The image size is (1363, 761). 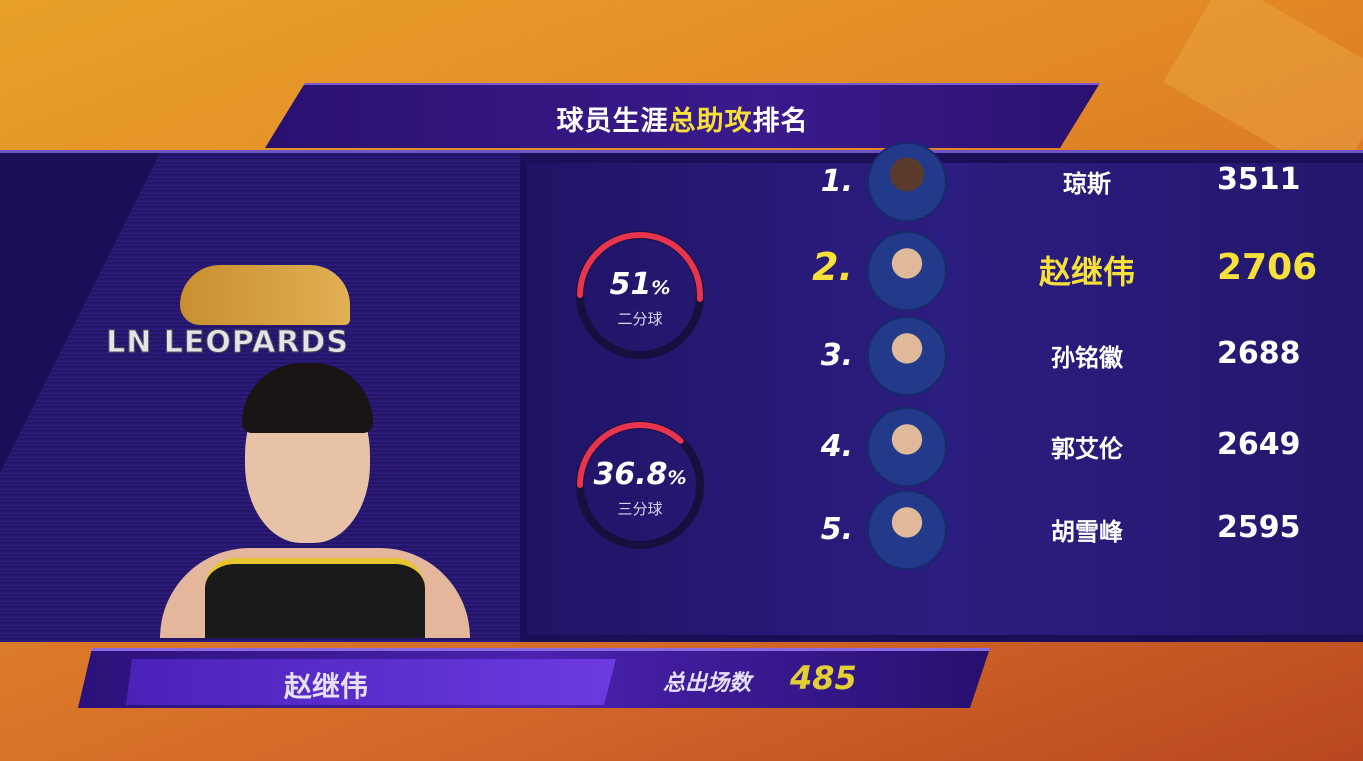 What do you see at coordinates (1087, 532) in the screenshot?
I see `player-name: 胡雪峰` at bounding box center [1087, 532].